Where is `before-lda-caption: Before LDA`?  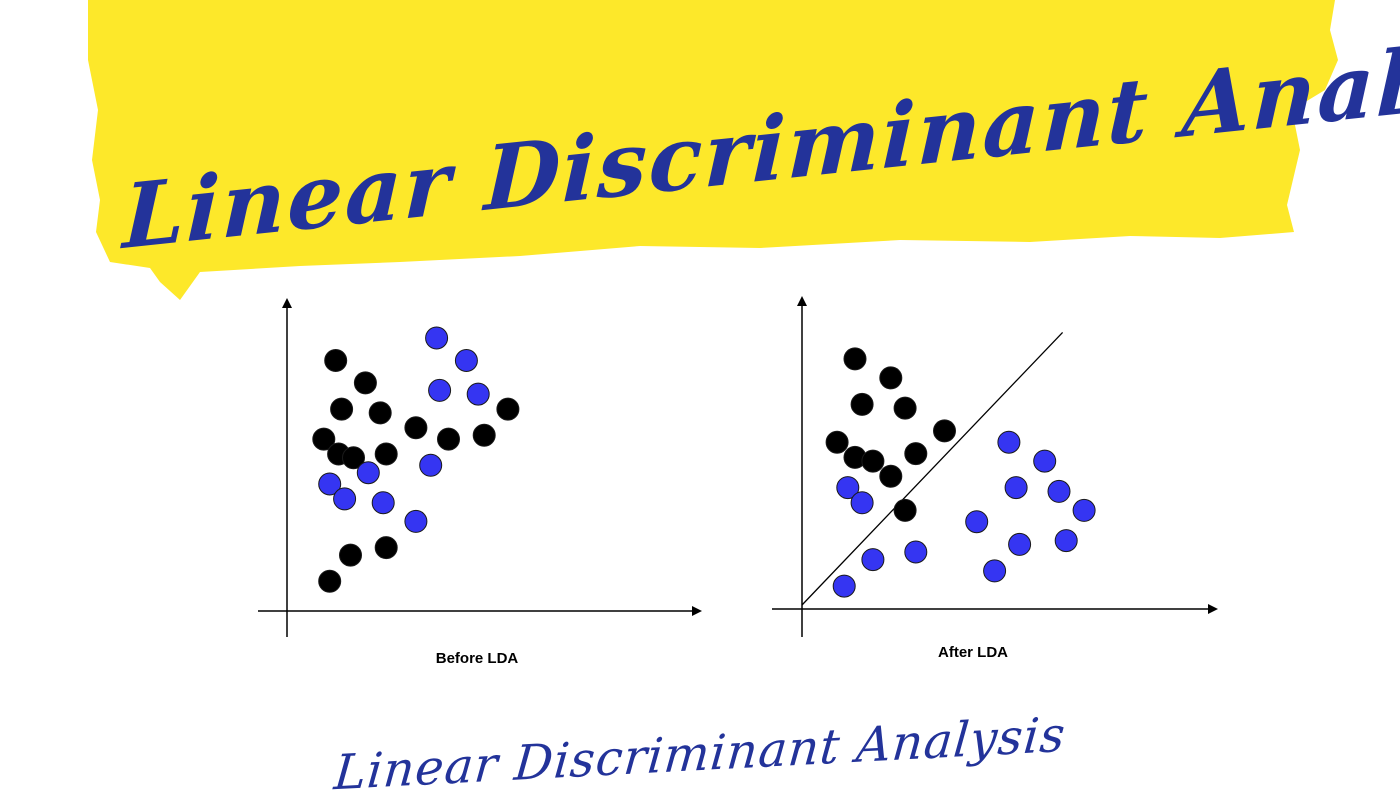 before-lda-caption: Before LDA is located at coordinates (477, 658).